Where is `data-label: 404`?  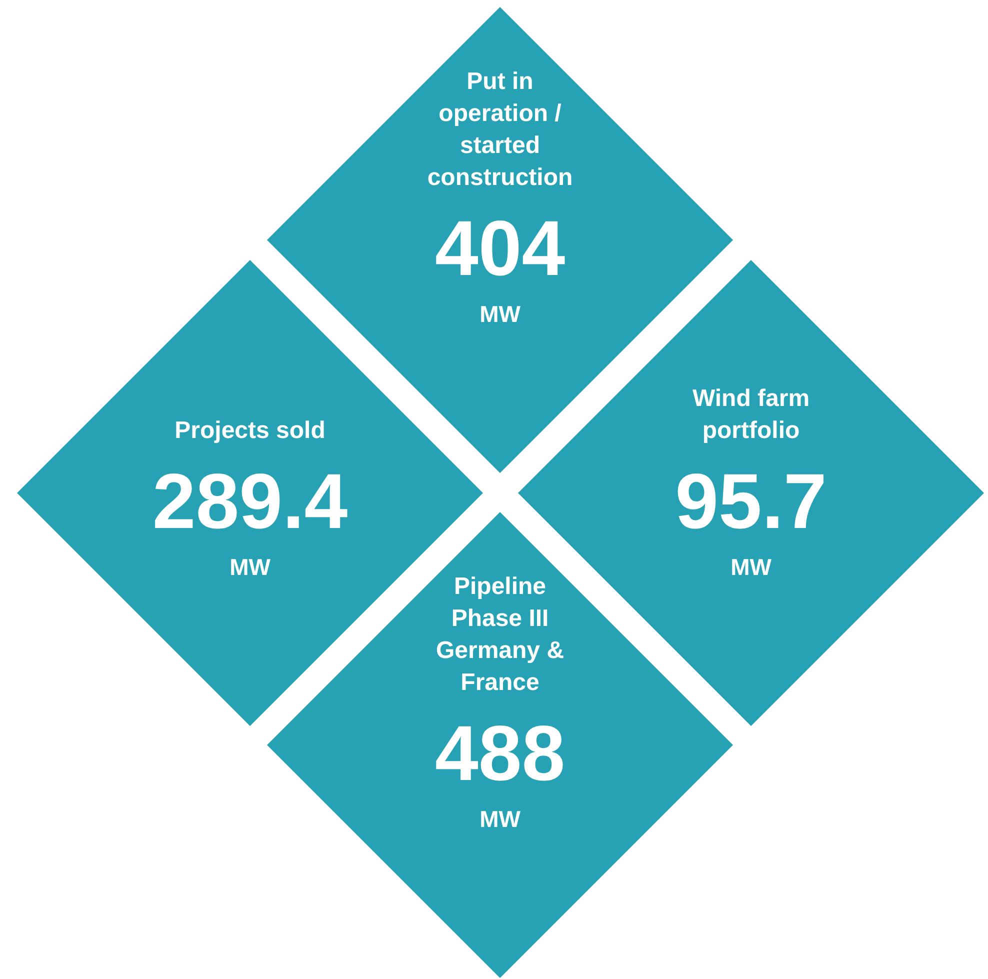 data-label: 404 is located at coordinates (500, 248).